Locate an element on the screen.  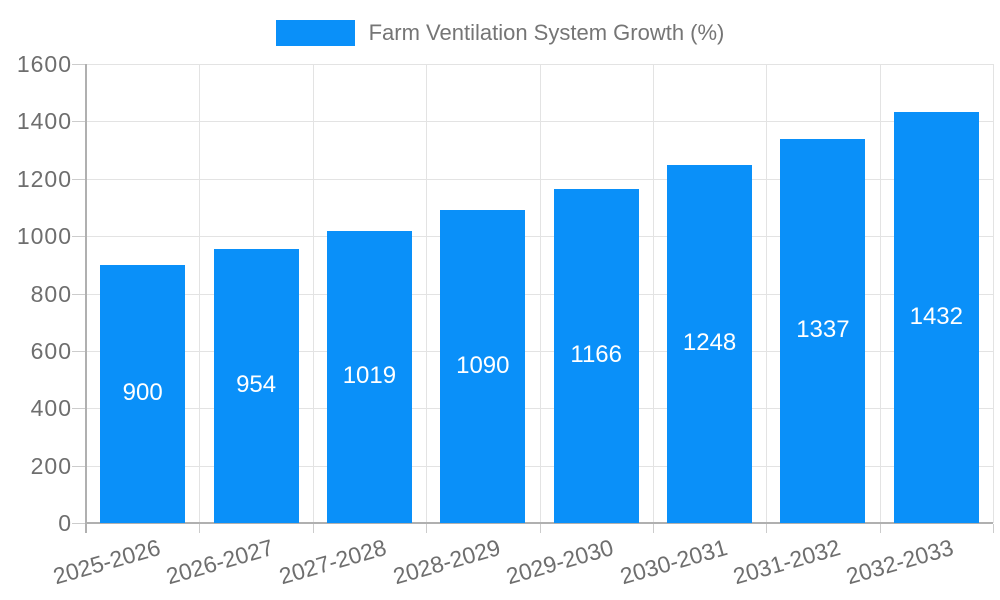
x-tick-label: 2029-2030 is located at coordinates (560, 562).